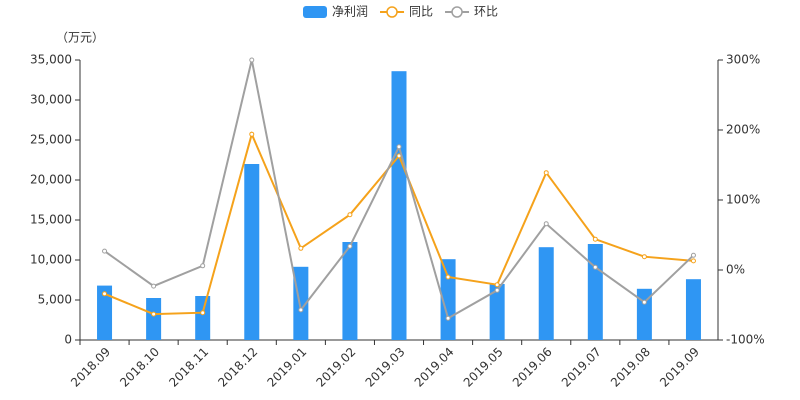  Describe the element at coordinates (51, 180) in the screenshot. I see `y-tick-label: 20,000` at that location.